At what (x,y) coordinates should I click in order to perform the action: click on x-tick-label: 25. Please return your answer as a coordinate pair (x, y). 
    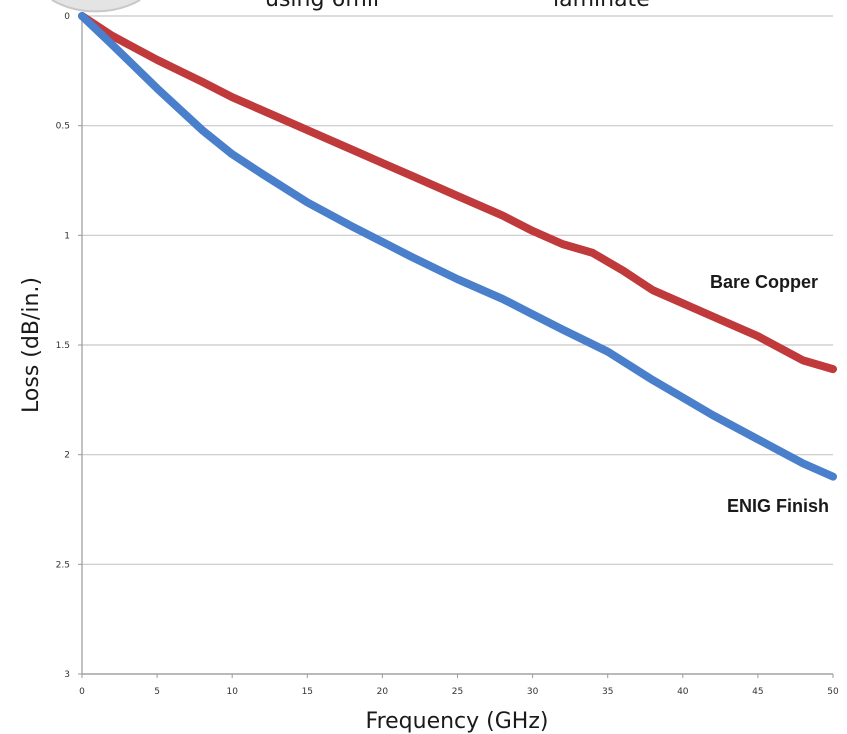
    Looking at the image, I should click on (457, 692).